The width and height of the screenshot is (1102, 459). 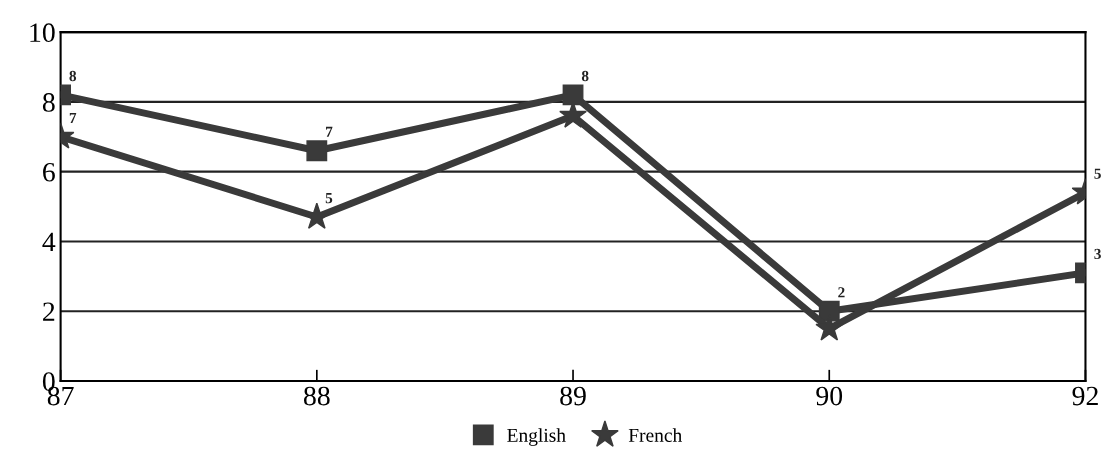 I want to click on x-tick-label: 88, so click(x=317, y=396).